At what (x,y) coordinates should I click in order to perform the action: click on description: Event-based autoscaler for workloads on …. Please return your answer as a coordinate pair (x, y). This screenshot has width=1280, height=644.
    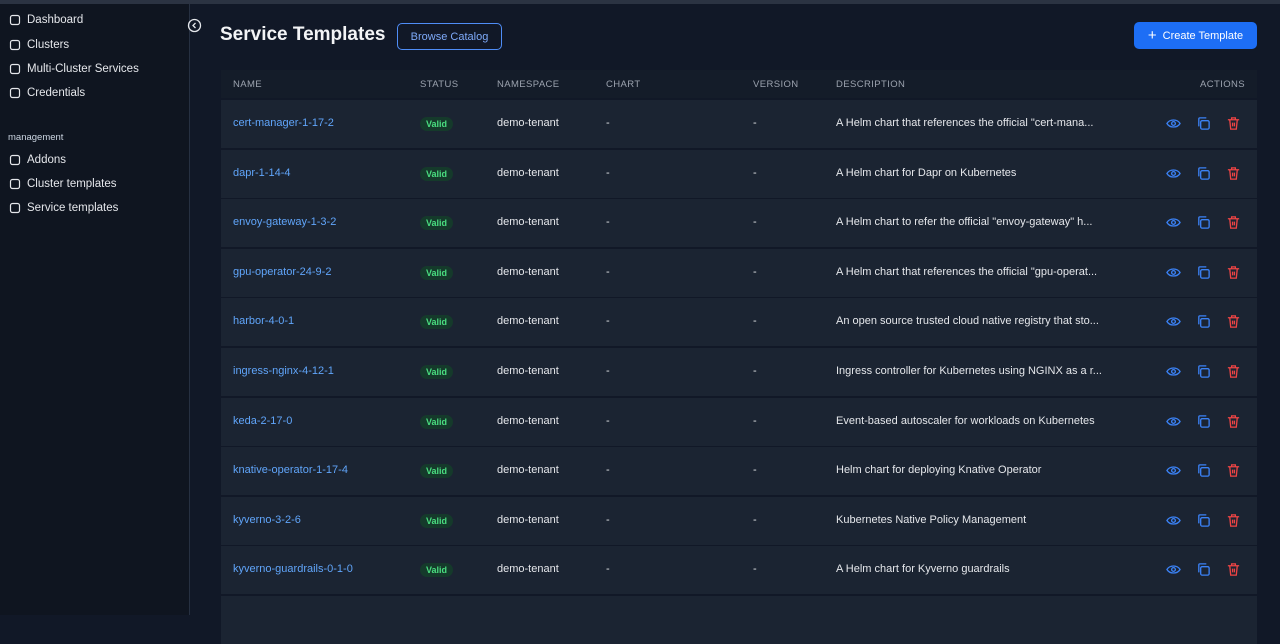
    Looking at the image, I should click on (965, 420).